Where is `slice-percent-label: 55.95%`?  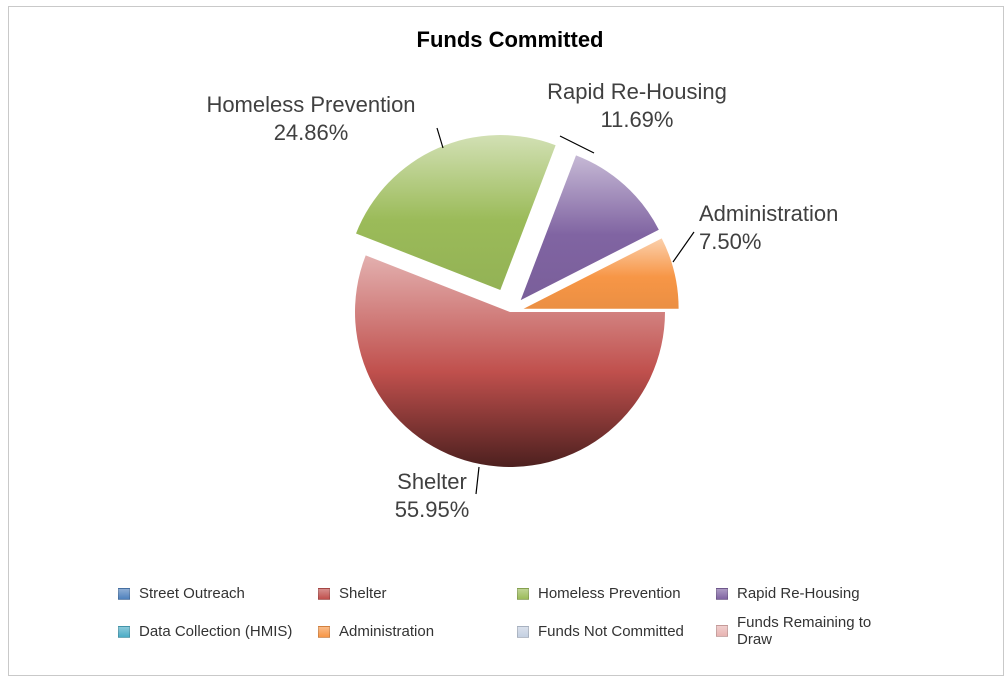 slice-percent-label: 55.95% is located at coordinates (432, 509).